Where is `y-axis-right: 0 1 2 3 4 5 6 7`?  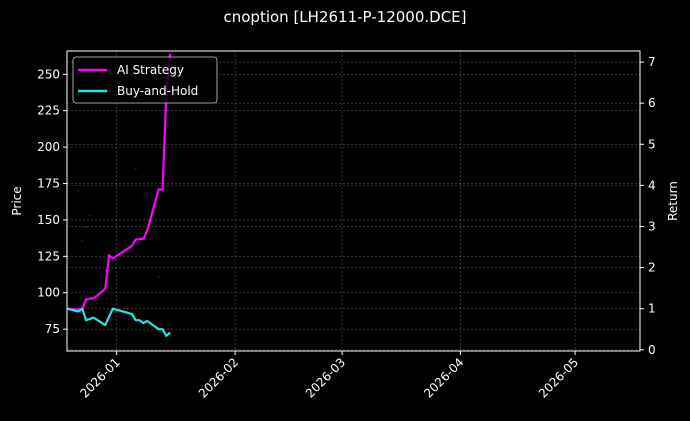 y-axis-right: 0 1 2 3 4 5 6 7 is located at coordinates (648, 206).